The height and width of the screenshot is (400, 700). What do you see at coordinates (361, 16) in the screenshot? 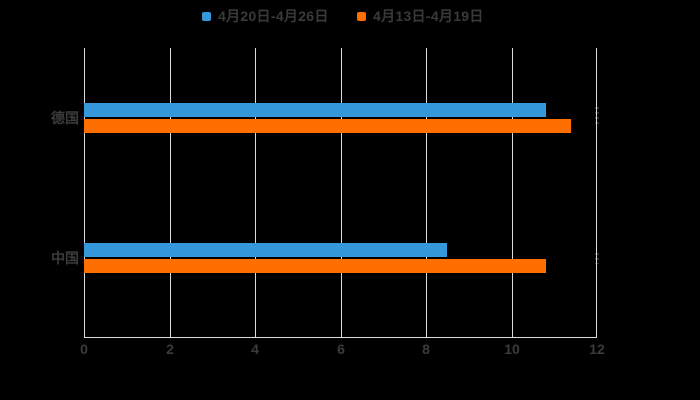
I see `legend-swatch-orange` at bounding box center [361, 16].